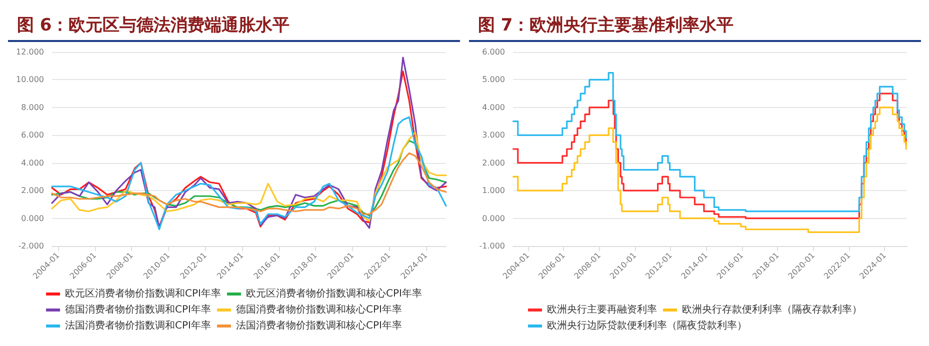  Describe the element at coordinates (319, 310) in the screenshot. I see `legend-label: 德国消费者物价指数调和核心CPI年率` at that location.